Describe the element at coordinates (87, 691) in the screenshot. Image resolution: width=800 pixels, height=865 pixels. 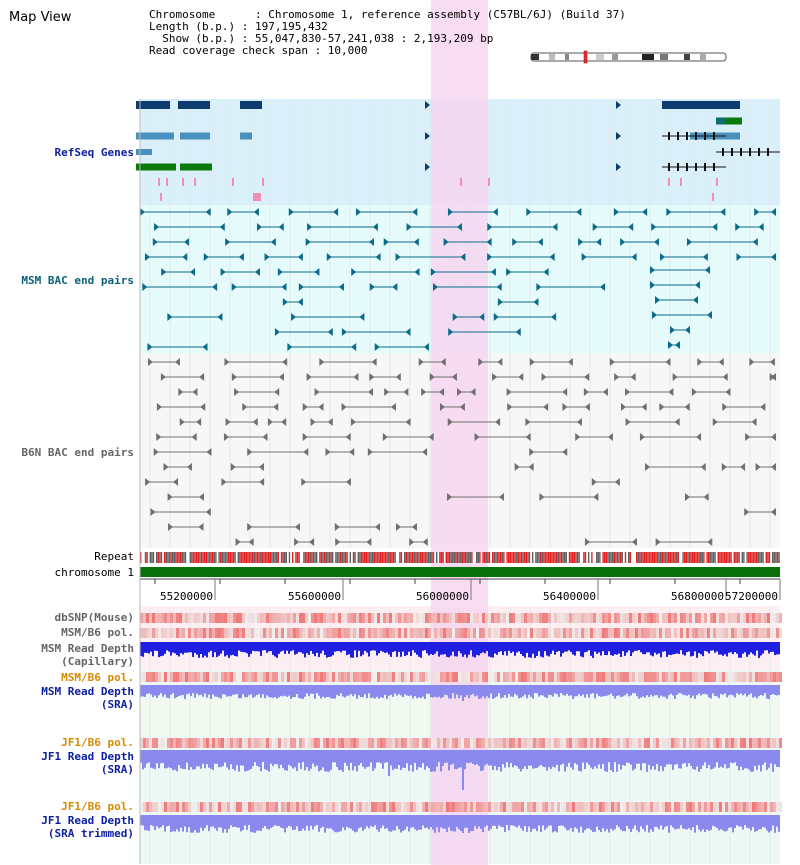
I see `track-label-msm-depth-sra: MSM Read Depth` at that location.